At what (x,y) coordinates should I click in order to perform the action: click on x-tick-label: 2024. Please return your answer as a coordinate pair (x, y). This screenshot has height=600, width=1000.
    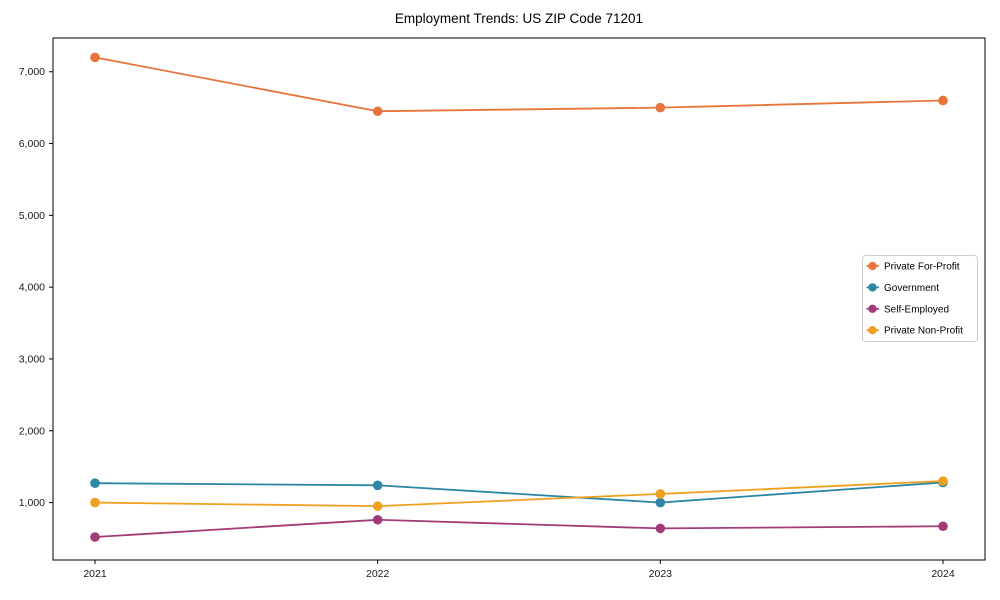
    Looking at the image, I should click on (943, 574).